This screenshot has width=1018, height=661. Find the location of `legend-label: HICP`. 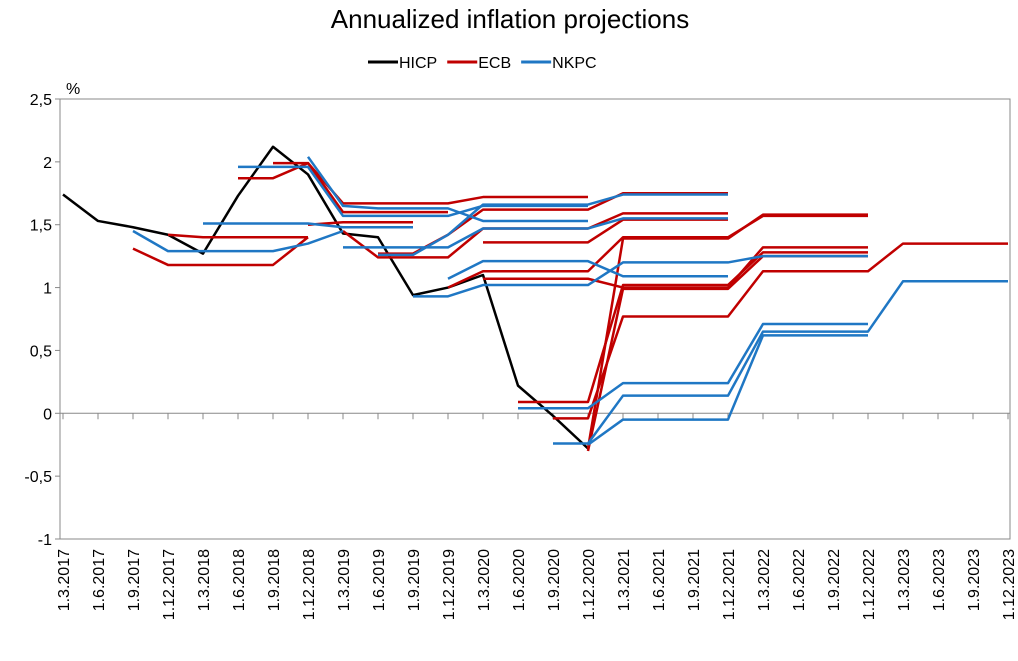

legend-label: HICP is located at coordinates (418, 63).